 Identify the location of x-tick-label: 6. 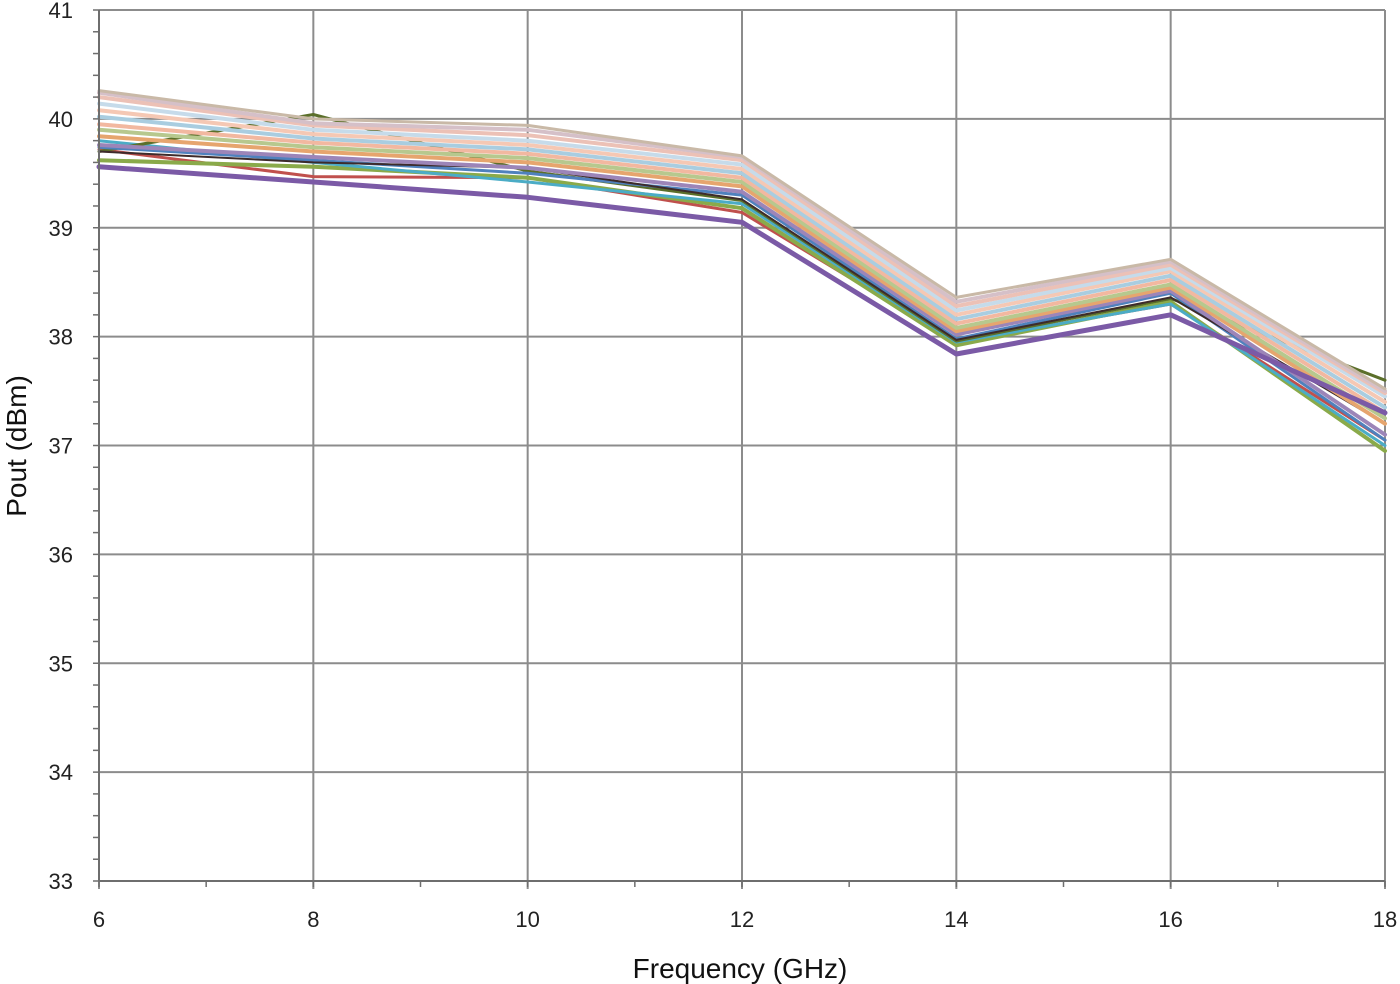
(99, 919).